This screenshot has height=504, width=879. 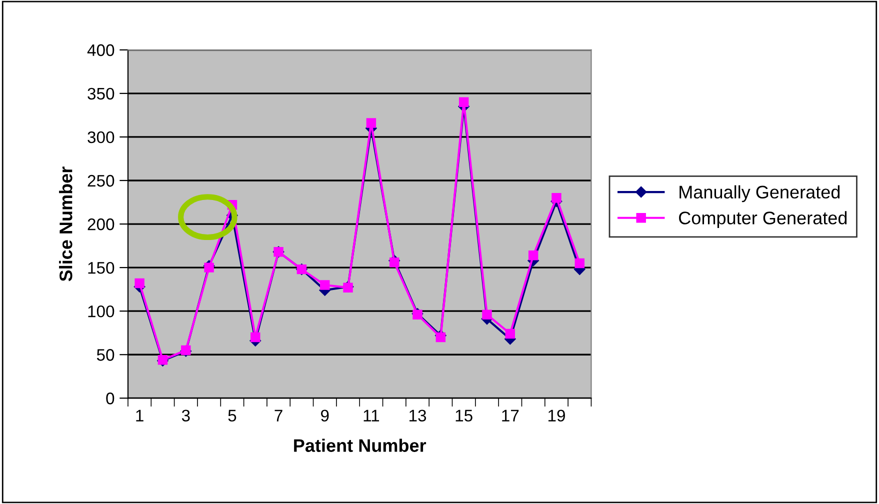 What do you see at coordinates (105, 355) in the screenshot?
I see `y-tick-label: 50` at bounding box center [105, 355].